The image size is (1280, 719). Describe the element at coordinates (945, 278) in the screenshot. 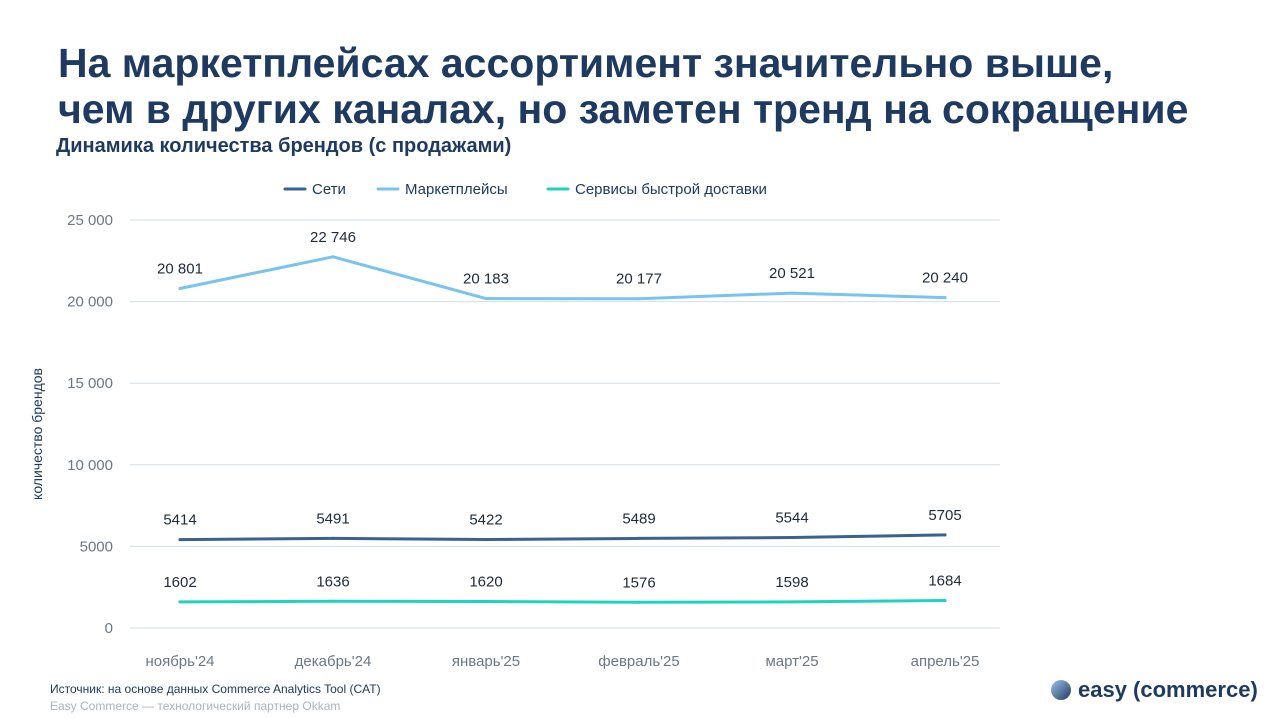

I see `data-label: 20 240` at that location.